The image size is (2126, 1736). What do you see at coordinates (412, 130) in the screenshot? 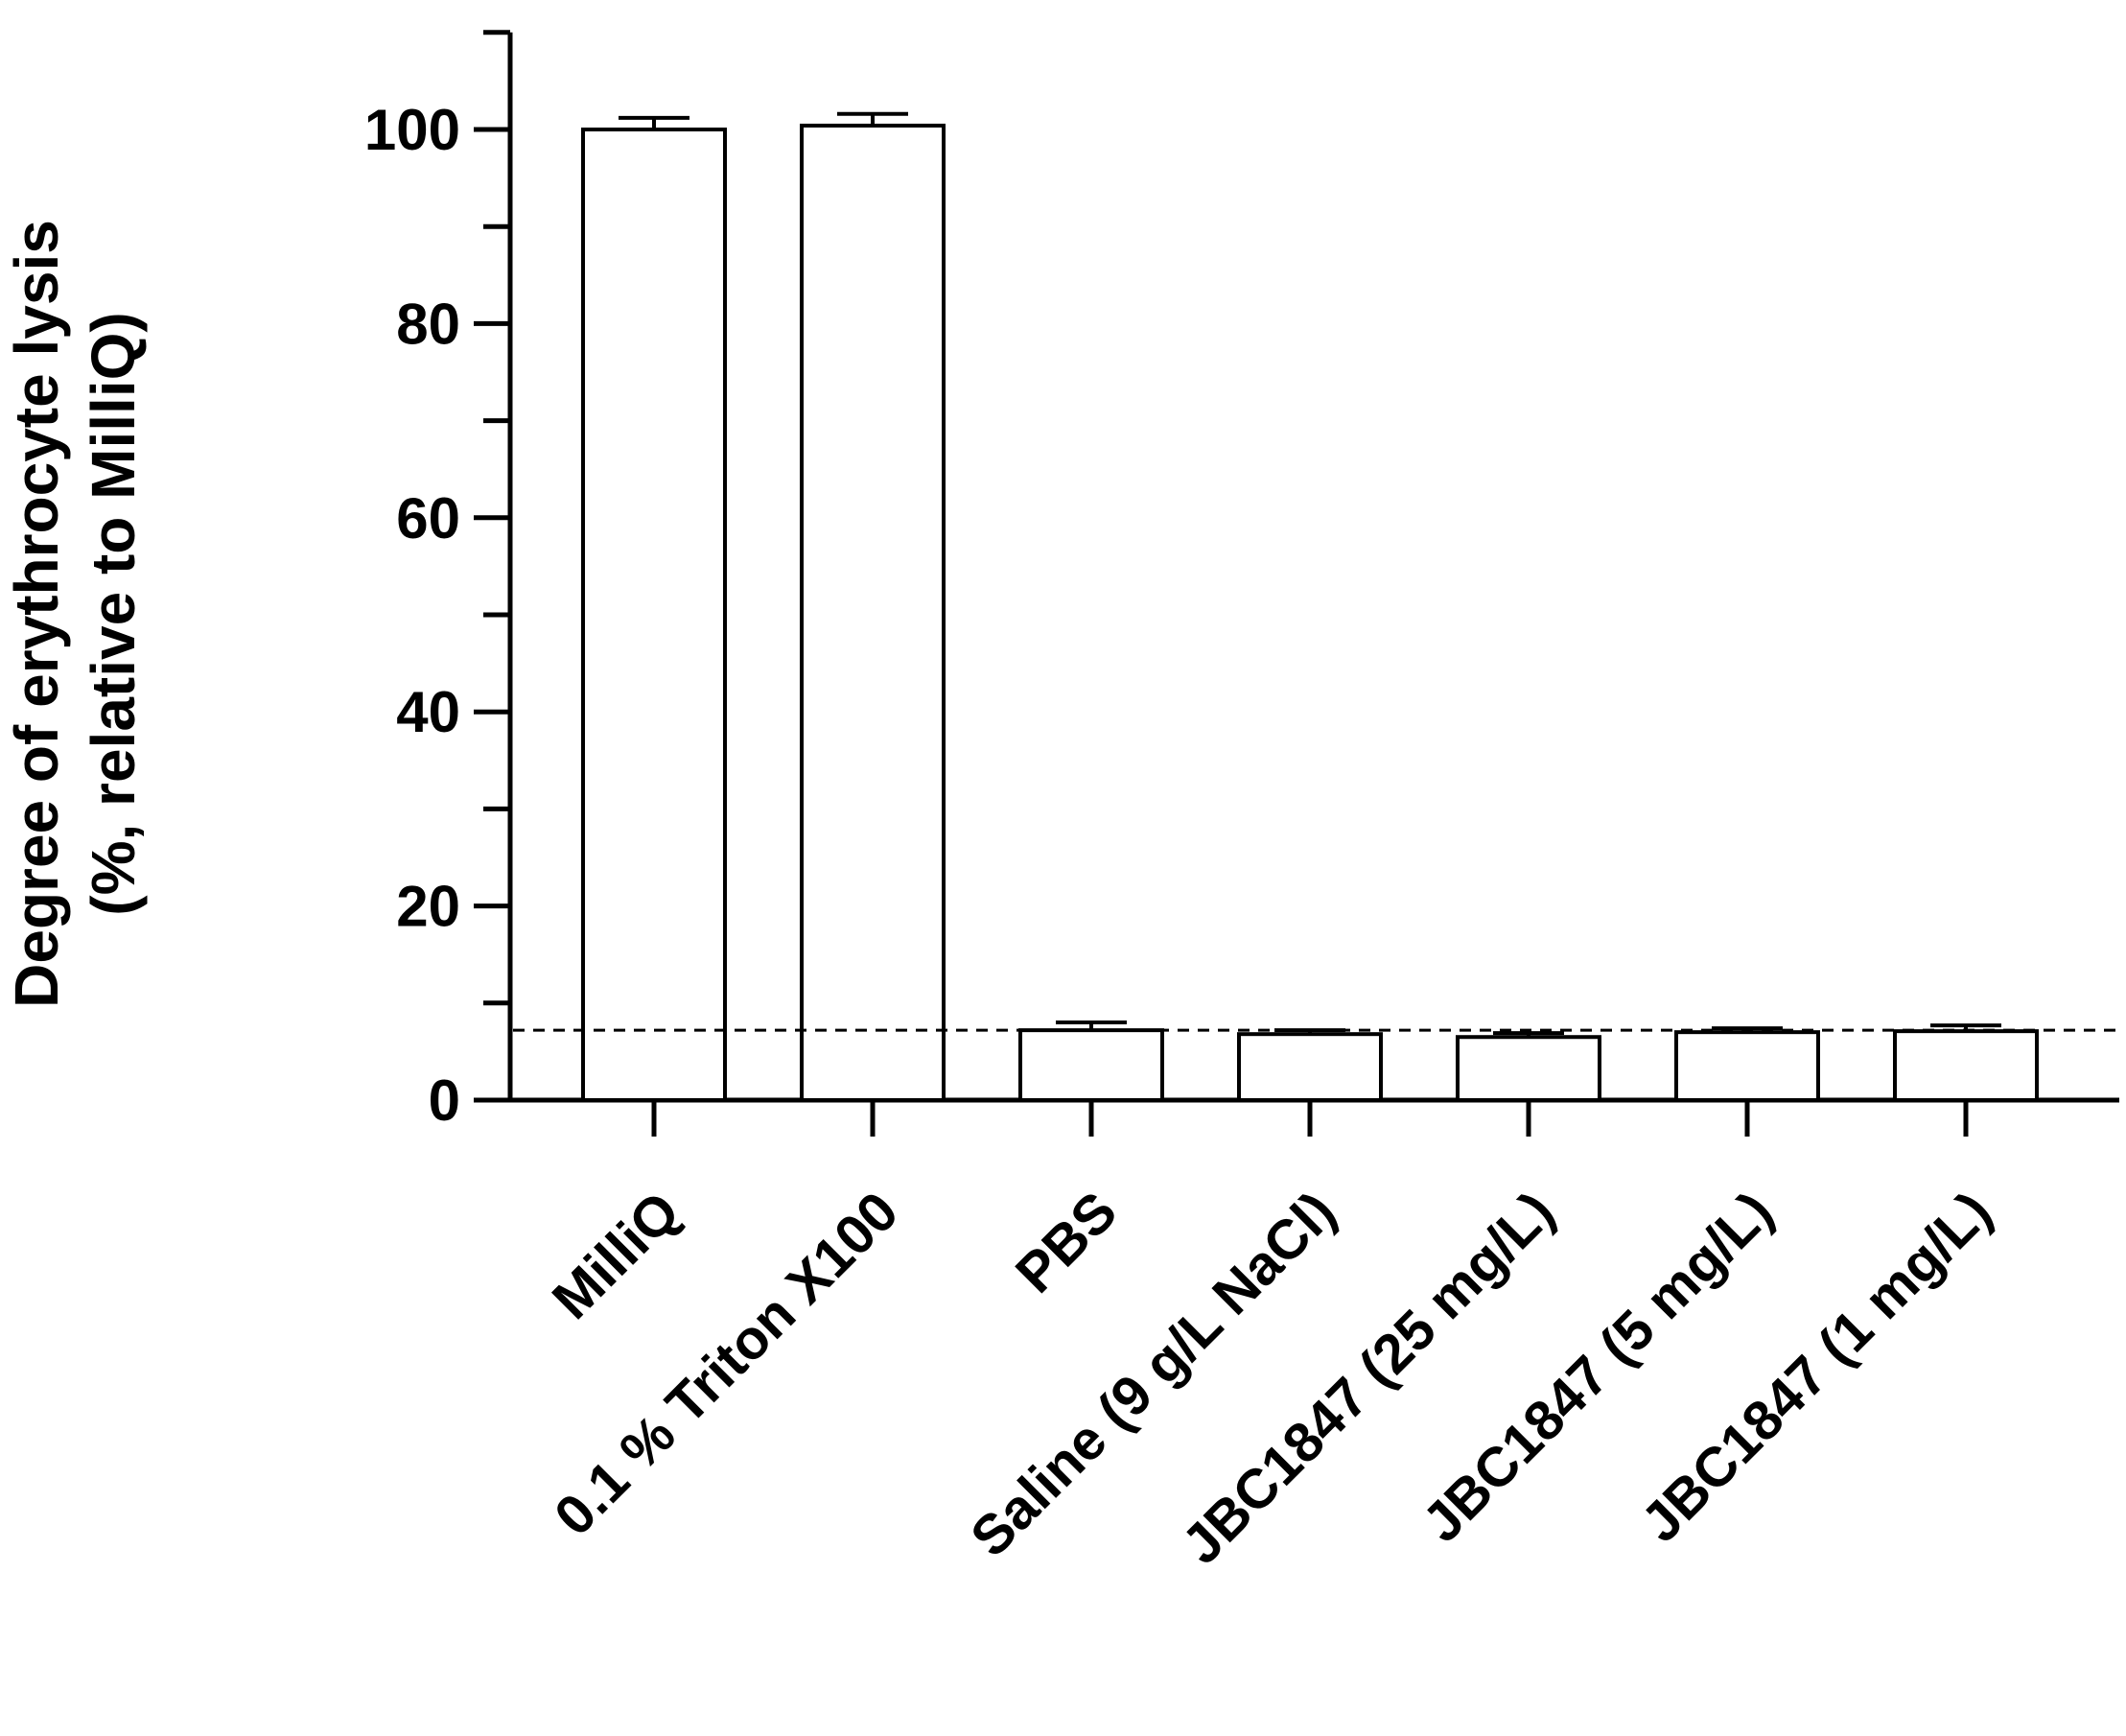
I see `y-tick-label: 100` at bounding box center [412, 130].